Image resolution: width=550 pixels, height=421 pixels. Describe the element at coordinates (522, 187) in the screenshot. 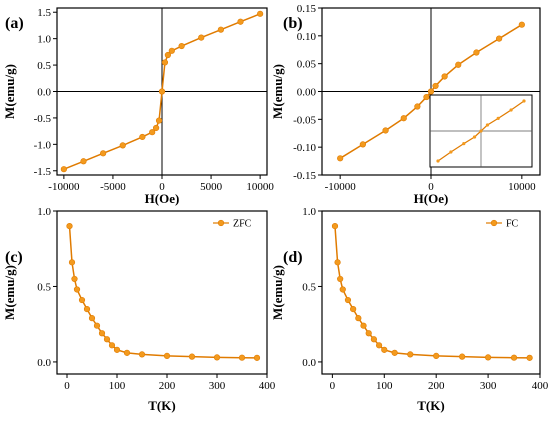

I see `x-tick-label: 10000` at that location.